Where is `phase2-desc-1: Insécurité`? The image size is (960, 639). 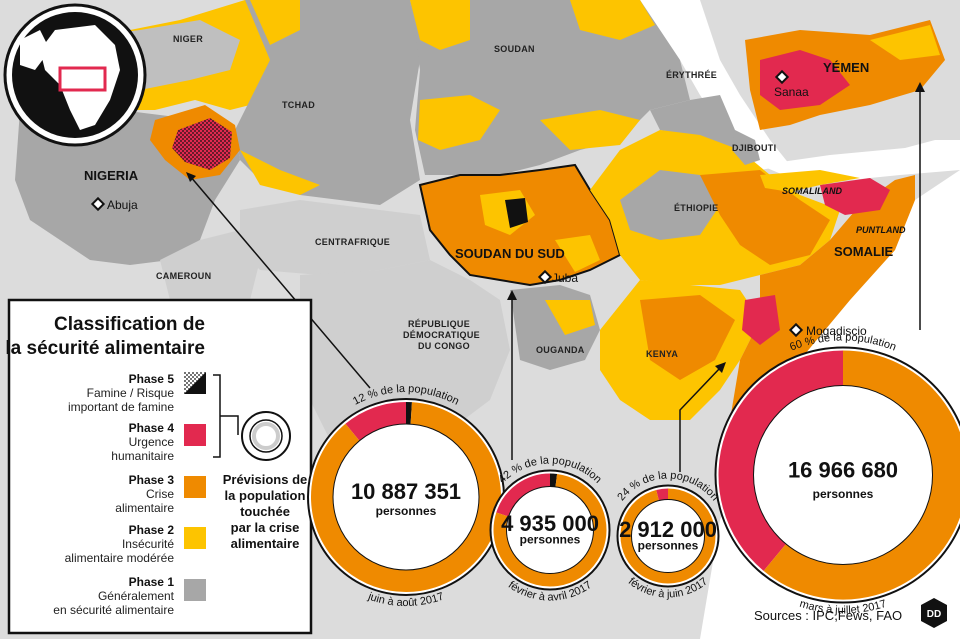
phase2-desc-1: Insécurité is located at coordinates (148, 544).